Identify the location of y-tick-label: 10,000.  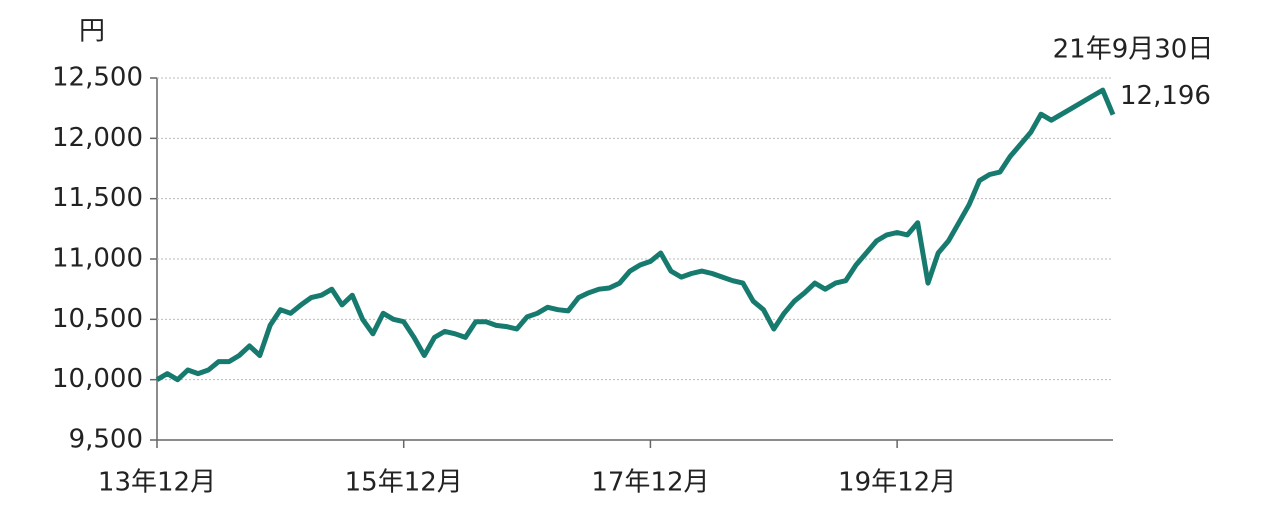
(97, 379).